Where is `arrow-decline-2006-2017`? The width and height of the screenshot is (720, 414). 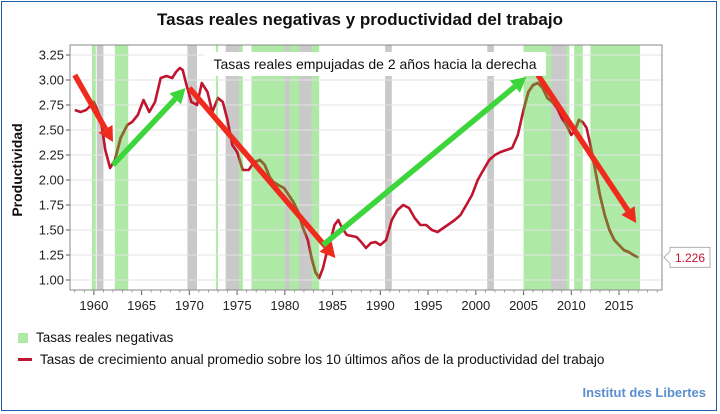 arrow-decline-2006-2017 is located at coordinates (583, 143).